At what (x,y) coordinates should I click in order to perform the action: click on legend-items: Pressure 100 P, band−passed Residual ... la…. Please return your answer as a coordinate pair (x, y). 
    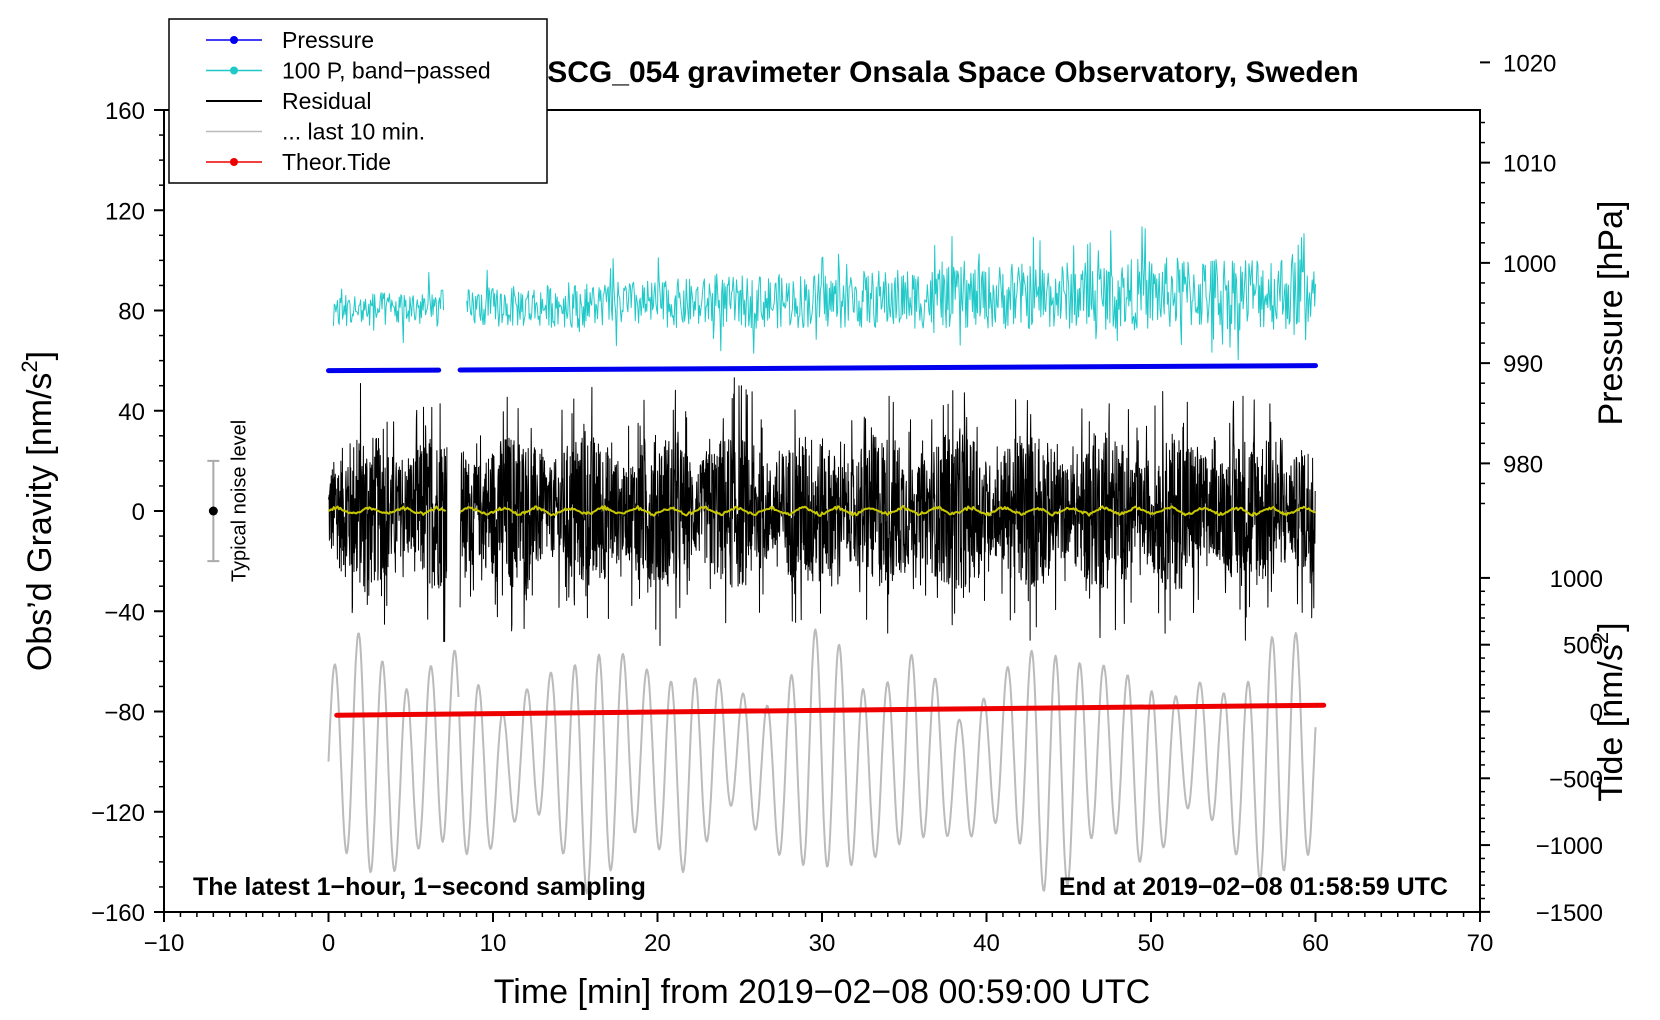
    Looking at the image, I should click on (348, 101).